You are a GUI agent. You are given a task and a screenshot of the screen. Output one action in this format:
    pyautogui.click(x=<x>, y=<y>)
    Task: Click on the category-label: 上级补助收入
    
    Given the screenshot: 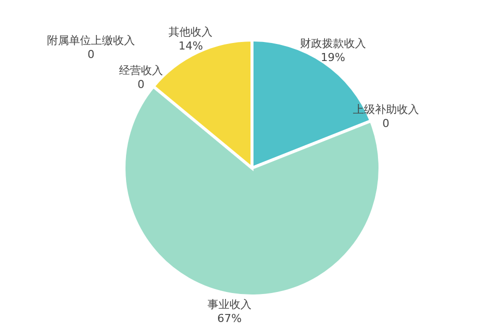 What is the action you would take?
    pyautogui.click(x=385, y=109)
    